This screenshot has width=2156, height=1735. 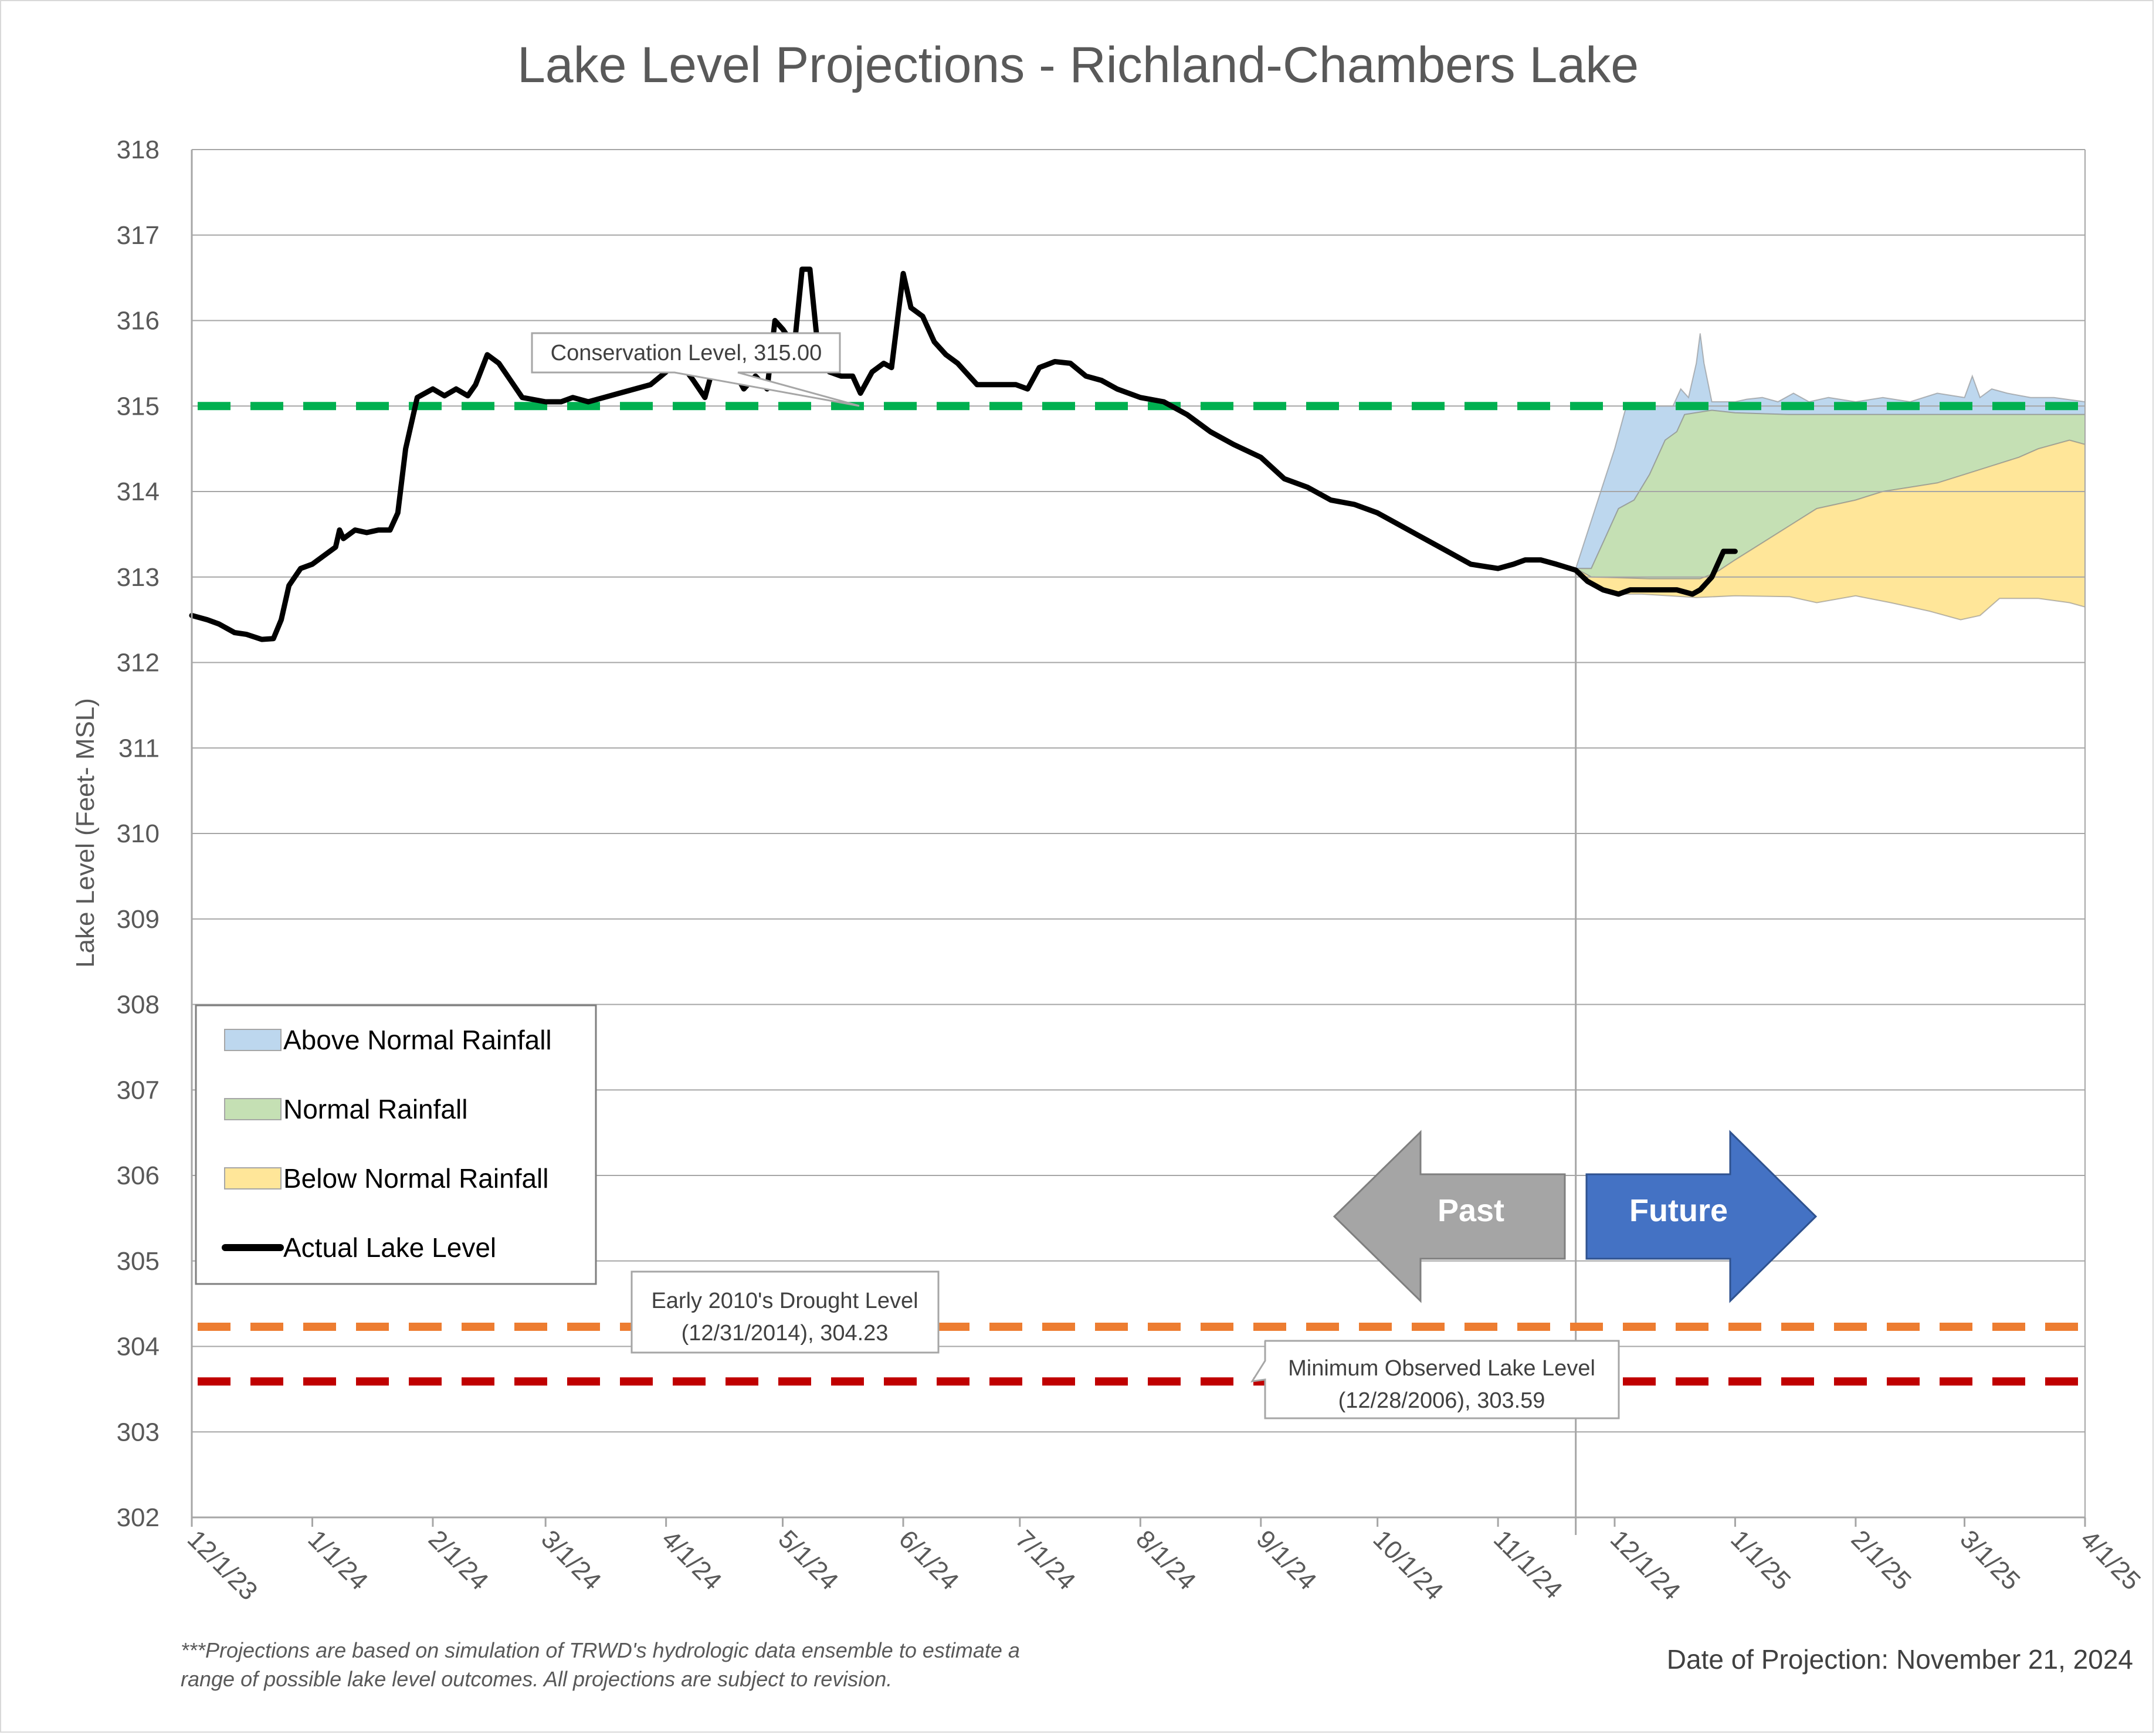 I want to click on past-arrow: Past, so click(x=1449, y=1216).